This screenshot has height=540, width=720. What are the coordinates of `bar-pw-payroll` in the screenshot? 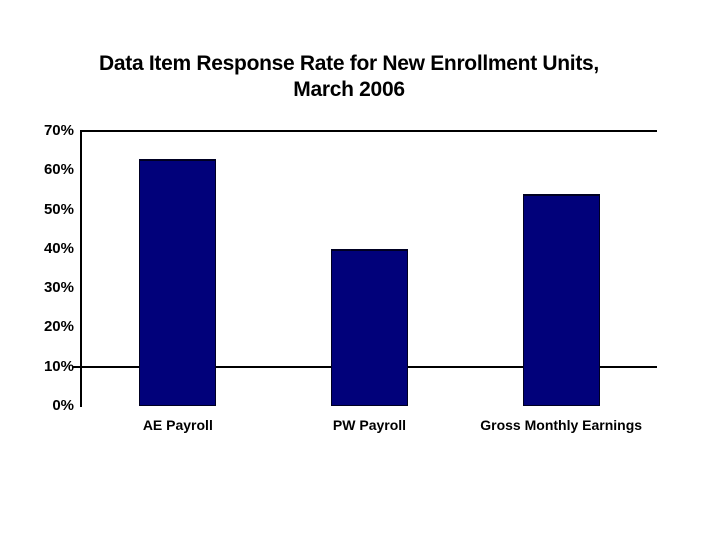 It's located at (369, 327).